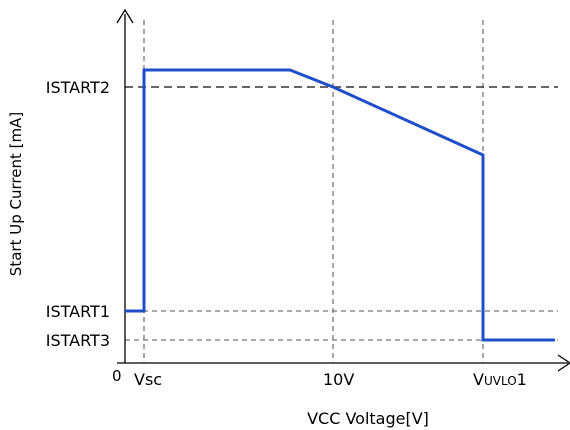 The height and width of the screenshot is (430, 570). I want to click on x-marker-label-10v: 10V, so click(338, 379).